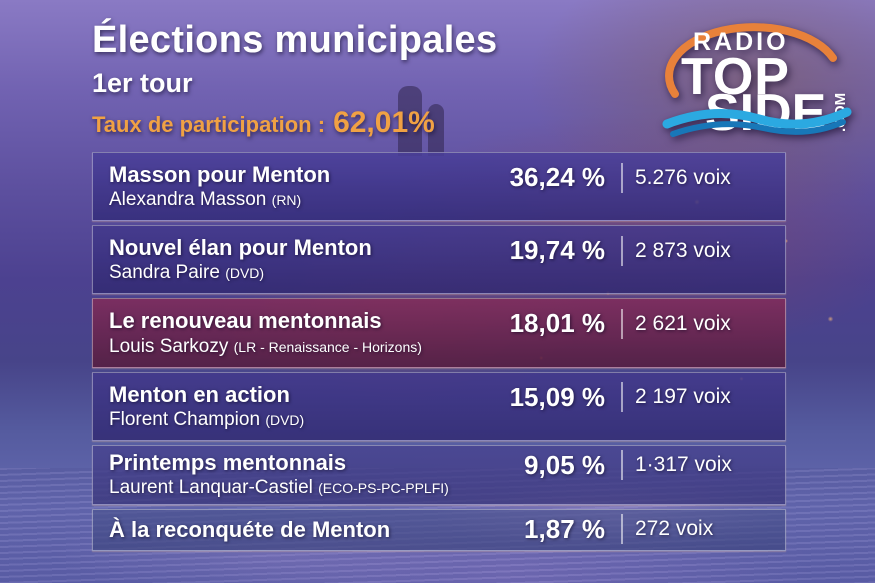  I want to click on logo-radio-text: RADIO, so click(741, 42).